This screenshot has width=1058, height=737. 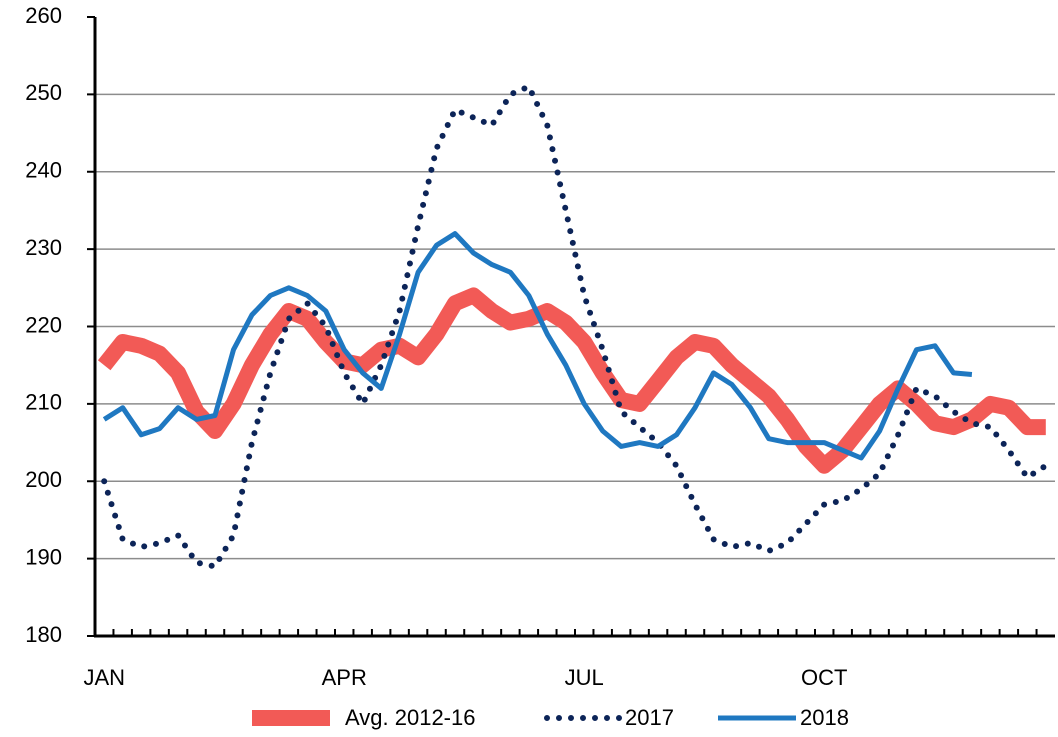 What do you see at coordinates (649, 717) in the screenshot?
I see `legend-label: 2017` at bounding box center [649, 717].